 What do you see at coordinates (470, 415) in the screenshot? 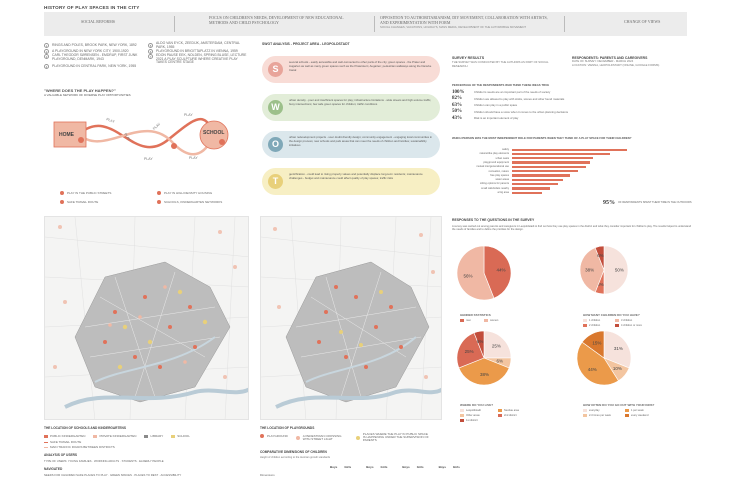
I see `pie-legend-item: Other areas` at bounding box center [470, 415].